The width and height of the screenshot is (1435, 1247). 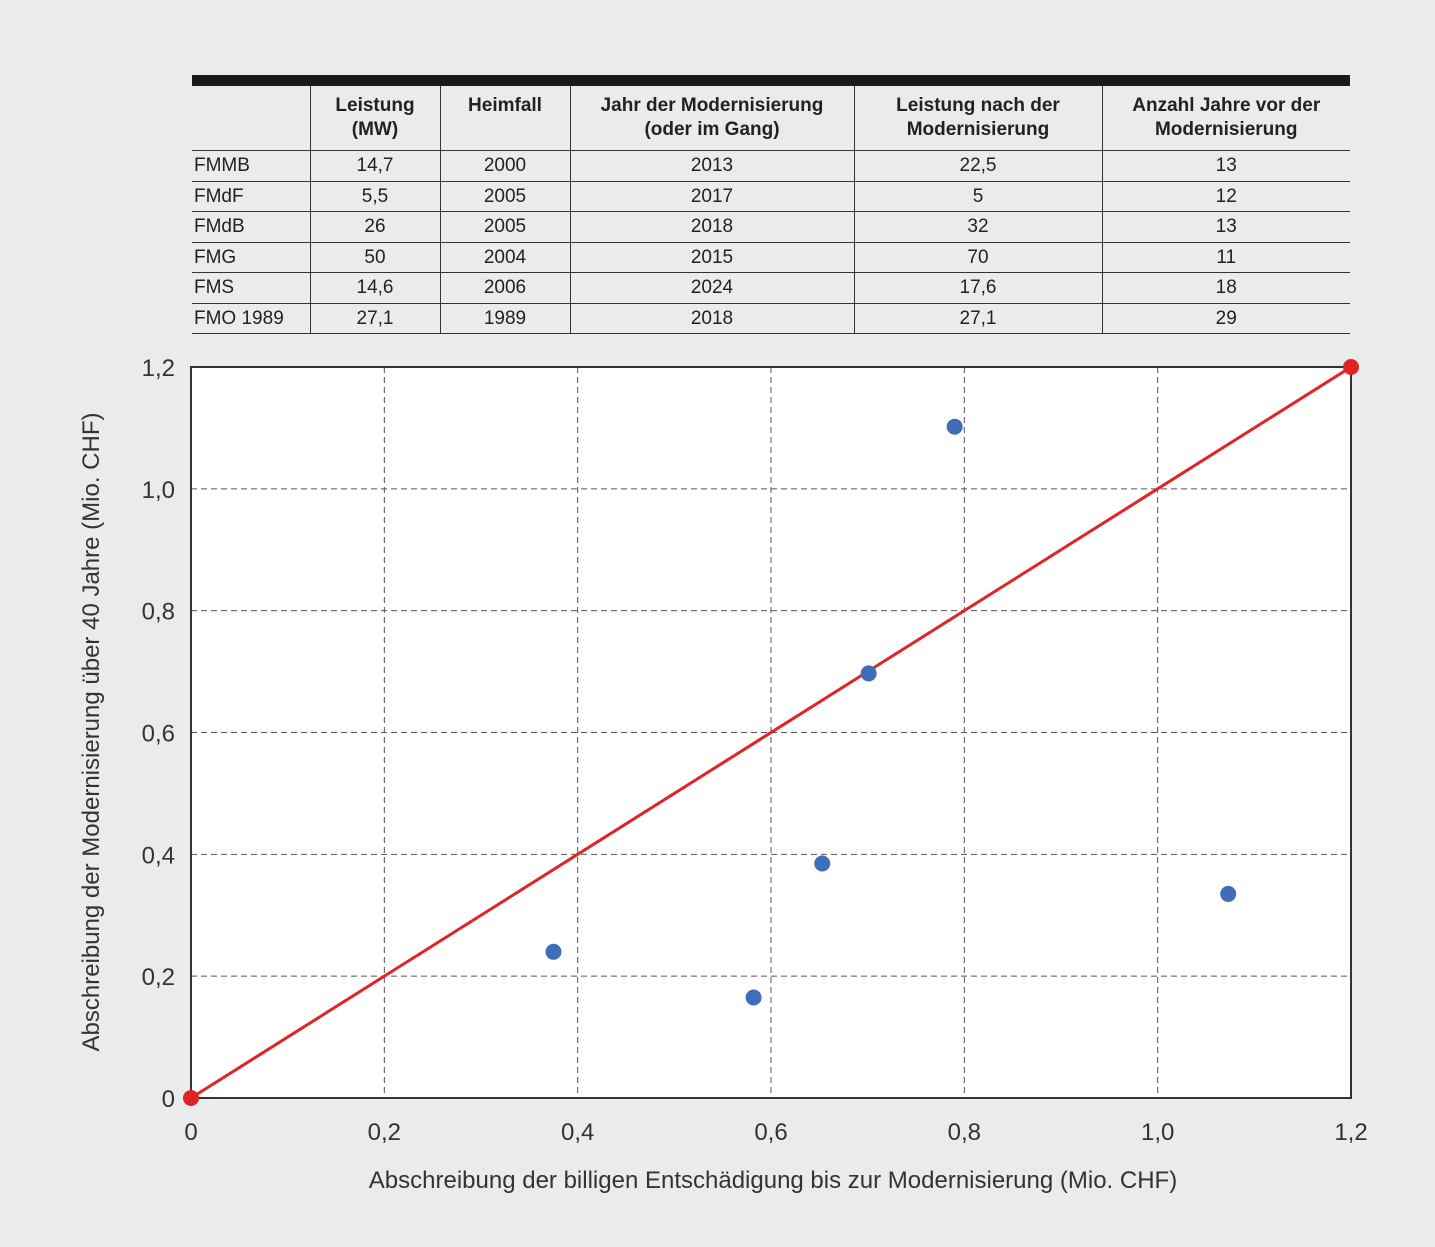 What do you see at coordinates (1350, 1132) in the screenshot?
I see `x-tick-label: 1,2` at bounding box center [1350, 1132].